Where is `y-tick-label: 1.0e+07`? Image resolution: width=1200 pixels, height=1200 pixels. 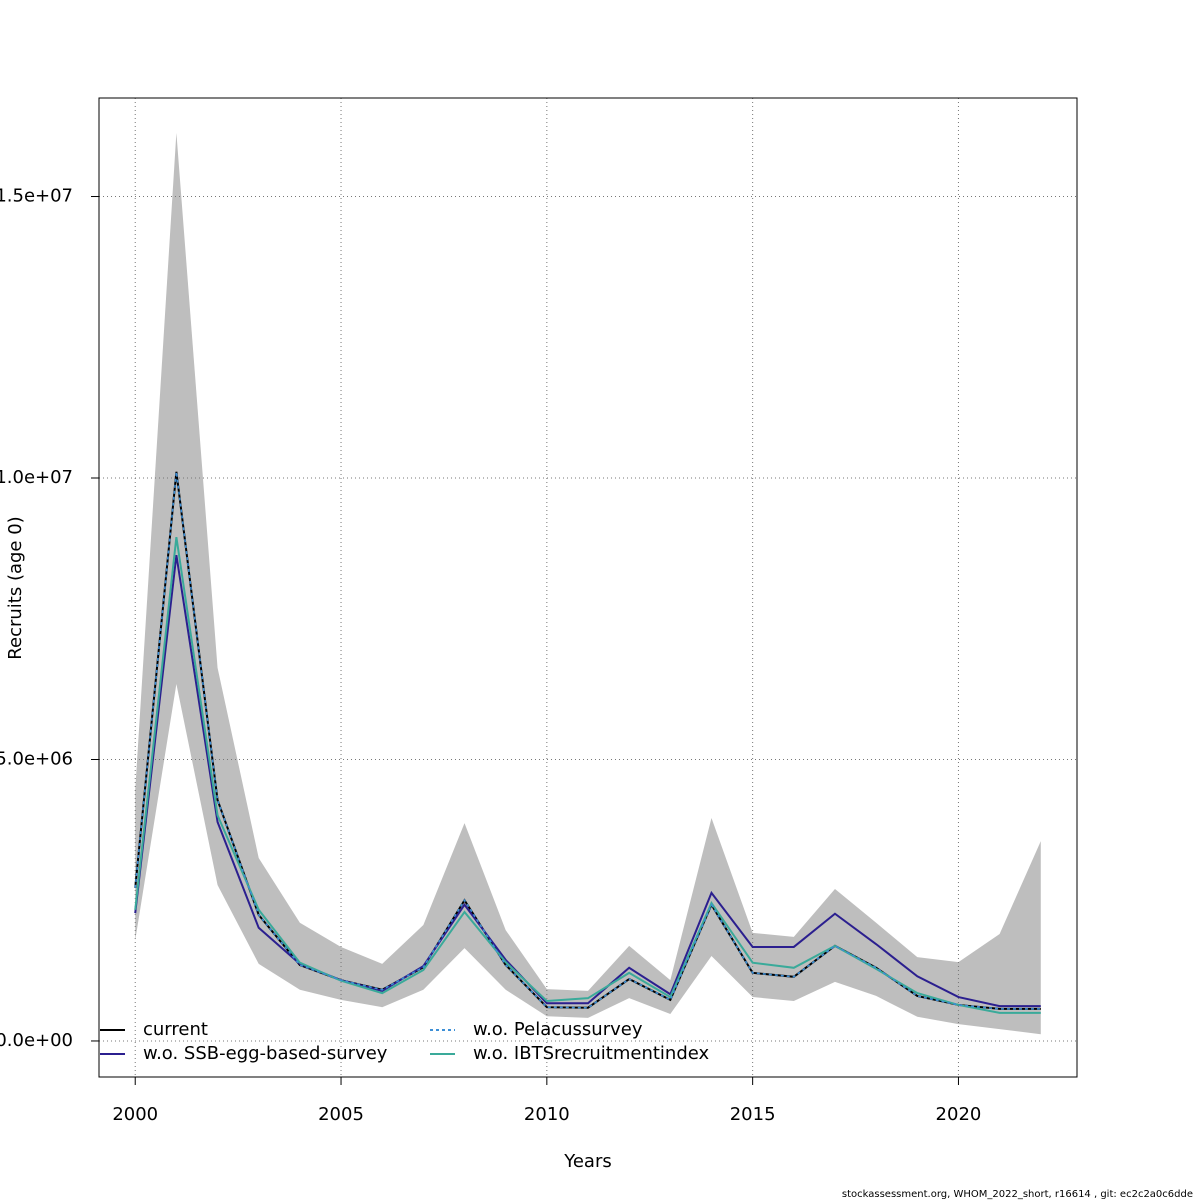
y-tick-label: 1.0e+07 is located at coordinates (36, 477).